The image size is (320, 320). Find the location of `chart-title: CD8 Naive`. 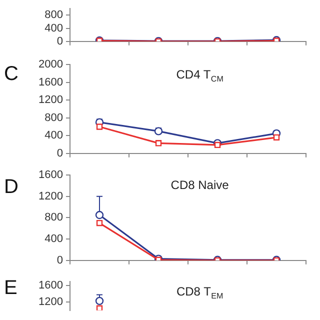

chart-title: CD8 Naive is located at coordinates (200, 185).